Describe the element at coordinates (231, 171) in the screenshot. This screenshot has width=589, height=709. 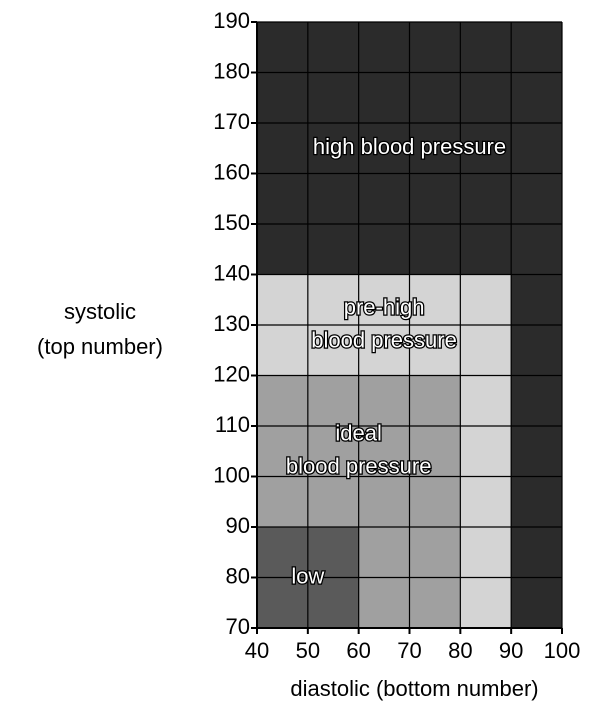
I see `y-tick-label: 160` at that location.